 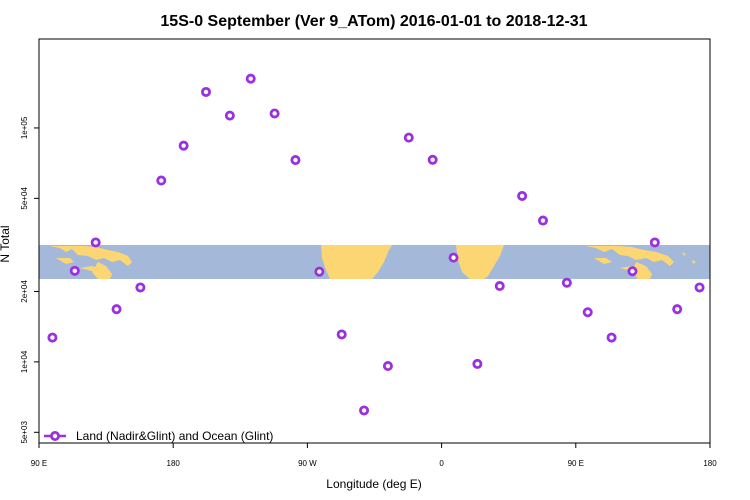 What do you see at coordinates (24, 291) in the screenshot?
I see `y-tick-label: 2e+04` at bounding box center [24, 291].